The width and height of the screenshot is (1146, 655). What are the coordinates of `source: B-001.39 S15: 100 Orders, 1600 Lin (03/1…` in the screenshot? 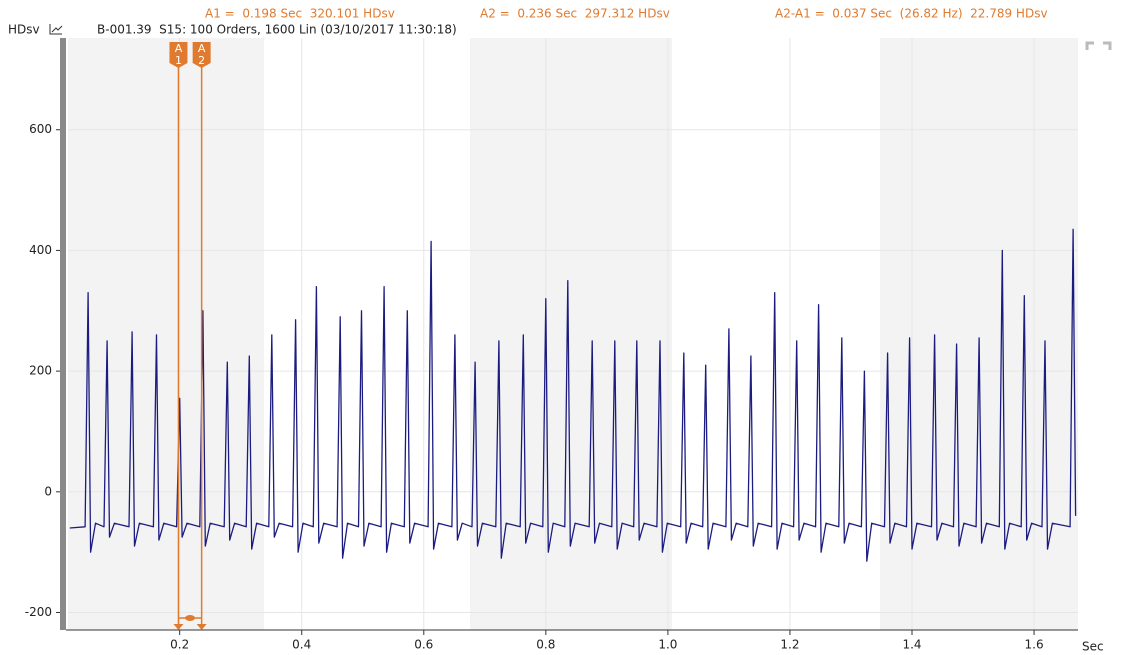 It's located at (277, 30).